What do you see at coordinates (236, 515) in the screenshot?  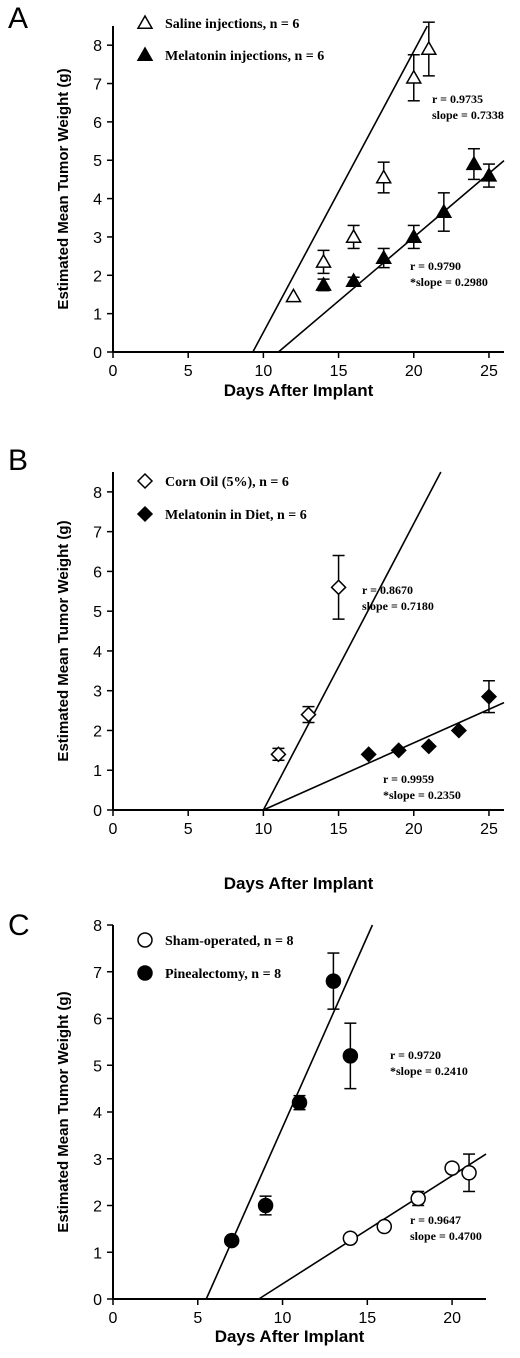 I see `legend-label: Melatonin in Diet, n = 6` at bounding box center [236, 515].